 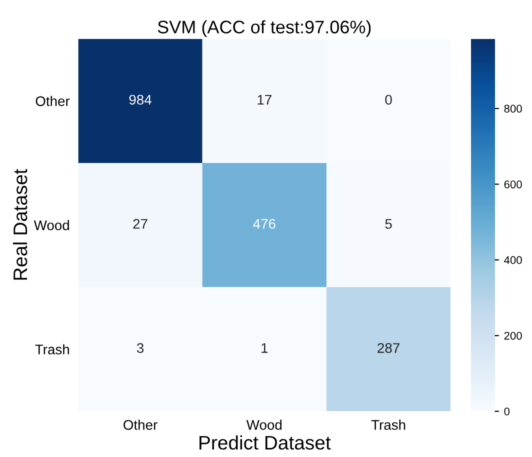 I want to click on data-label: 3, so click(x=140, y=348).